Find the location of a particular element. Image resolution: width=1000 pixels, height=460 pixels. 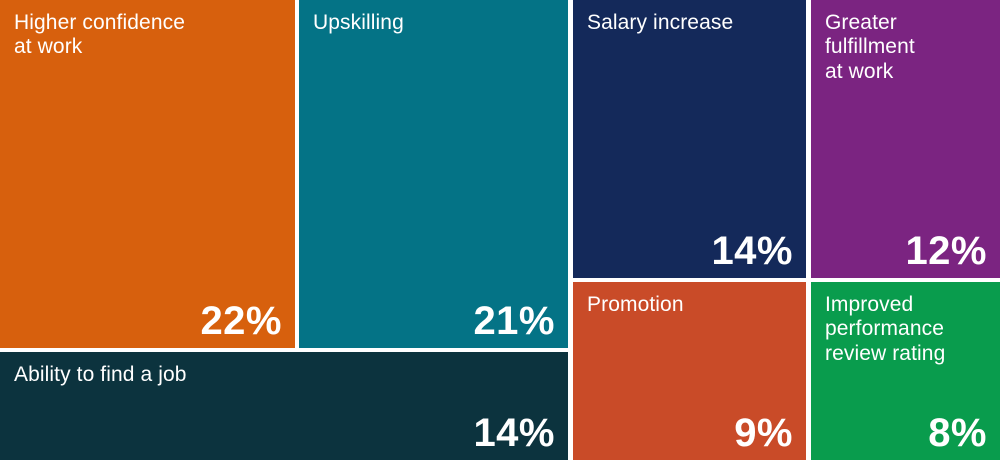

tile-value: 8% is located at coordinates (957, 433).